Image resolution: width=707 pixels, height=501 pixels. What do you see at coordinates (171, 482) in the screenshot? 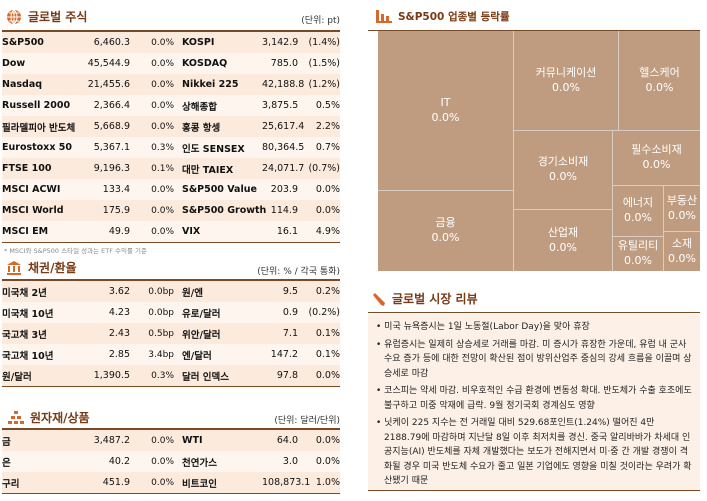
I see `table-row: 구리 451.9 0.0% 비트코인 108,873.1 1.0%` at bounding box center [171, 482].